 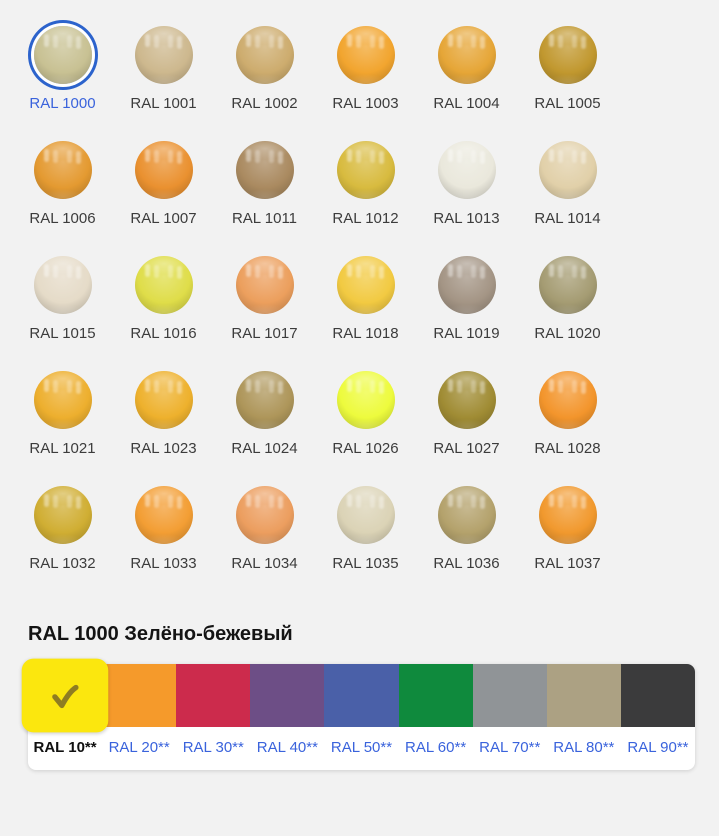 I want to click on color-grid-item: RAL 1020, so click(x=567, y=313).